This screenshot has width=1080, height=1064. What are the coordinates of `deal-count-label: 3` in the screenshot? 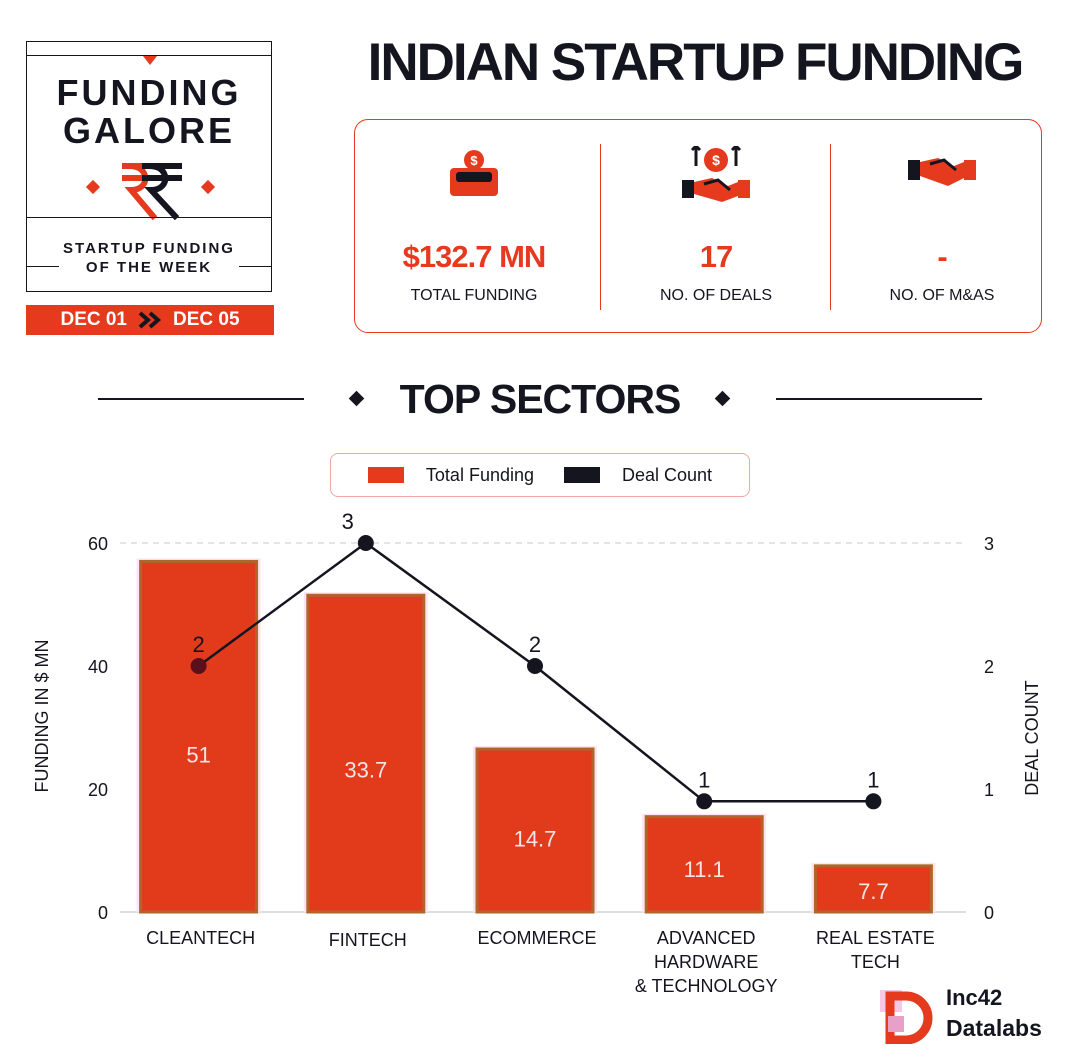 It's located at (348, 521).